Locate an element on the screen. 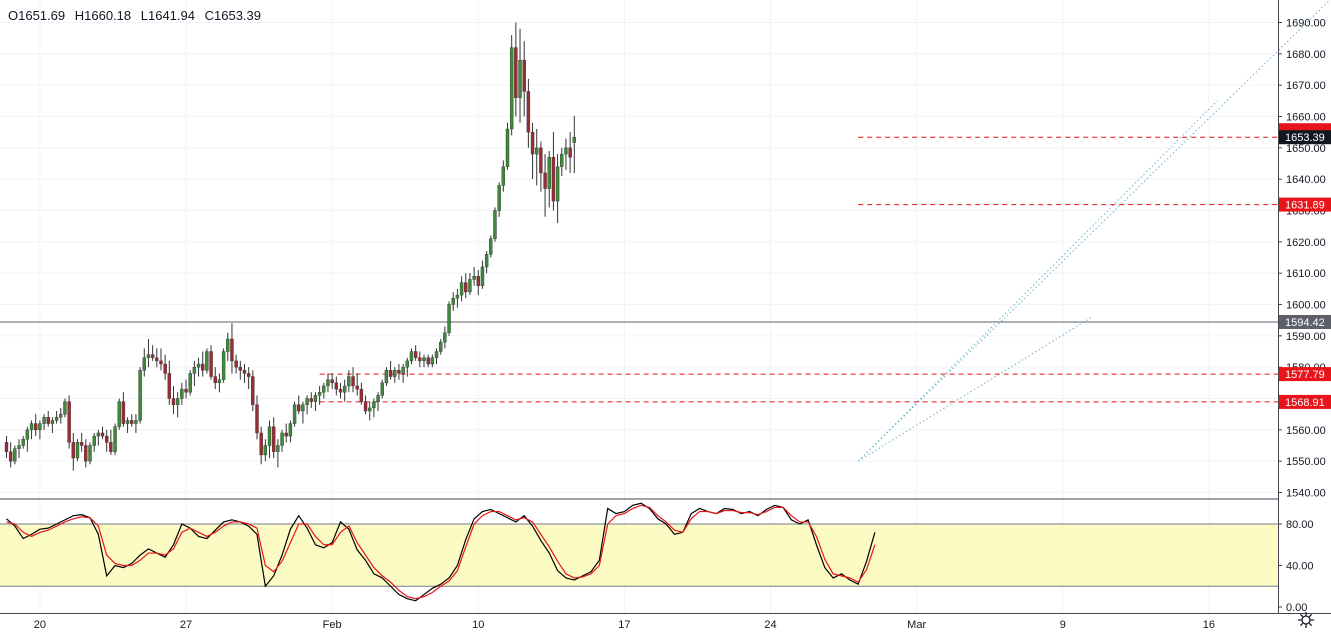  stoch-d-line is located at coordinates (441, 552).